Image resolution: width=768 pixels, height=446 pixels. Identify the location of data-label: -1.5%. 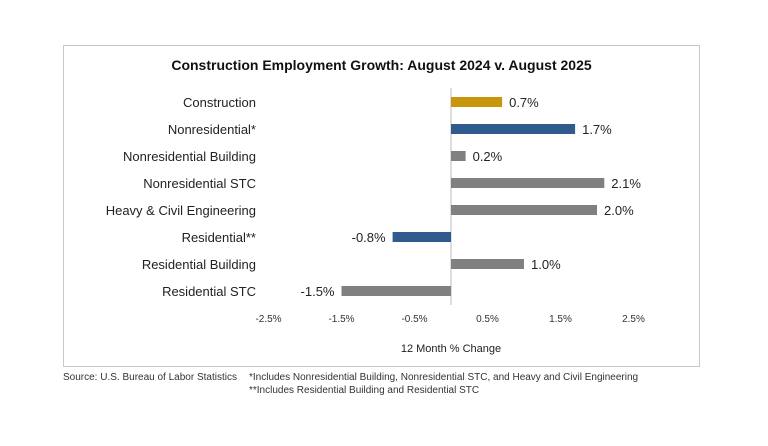
(318, 291).